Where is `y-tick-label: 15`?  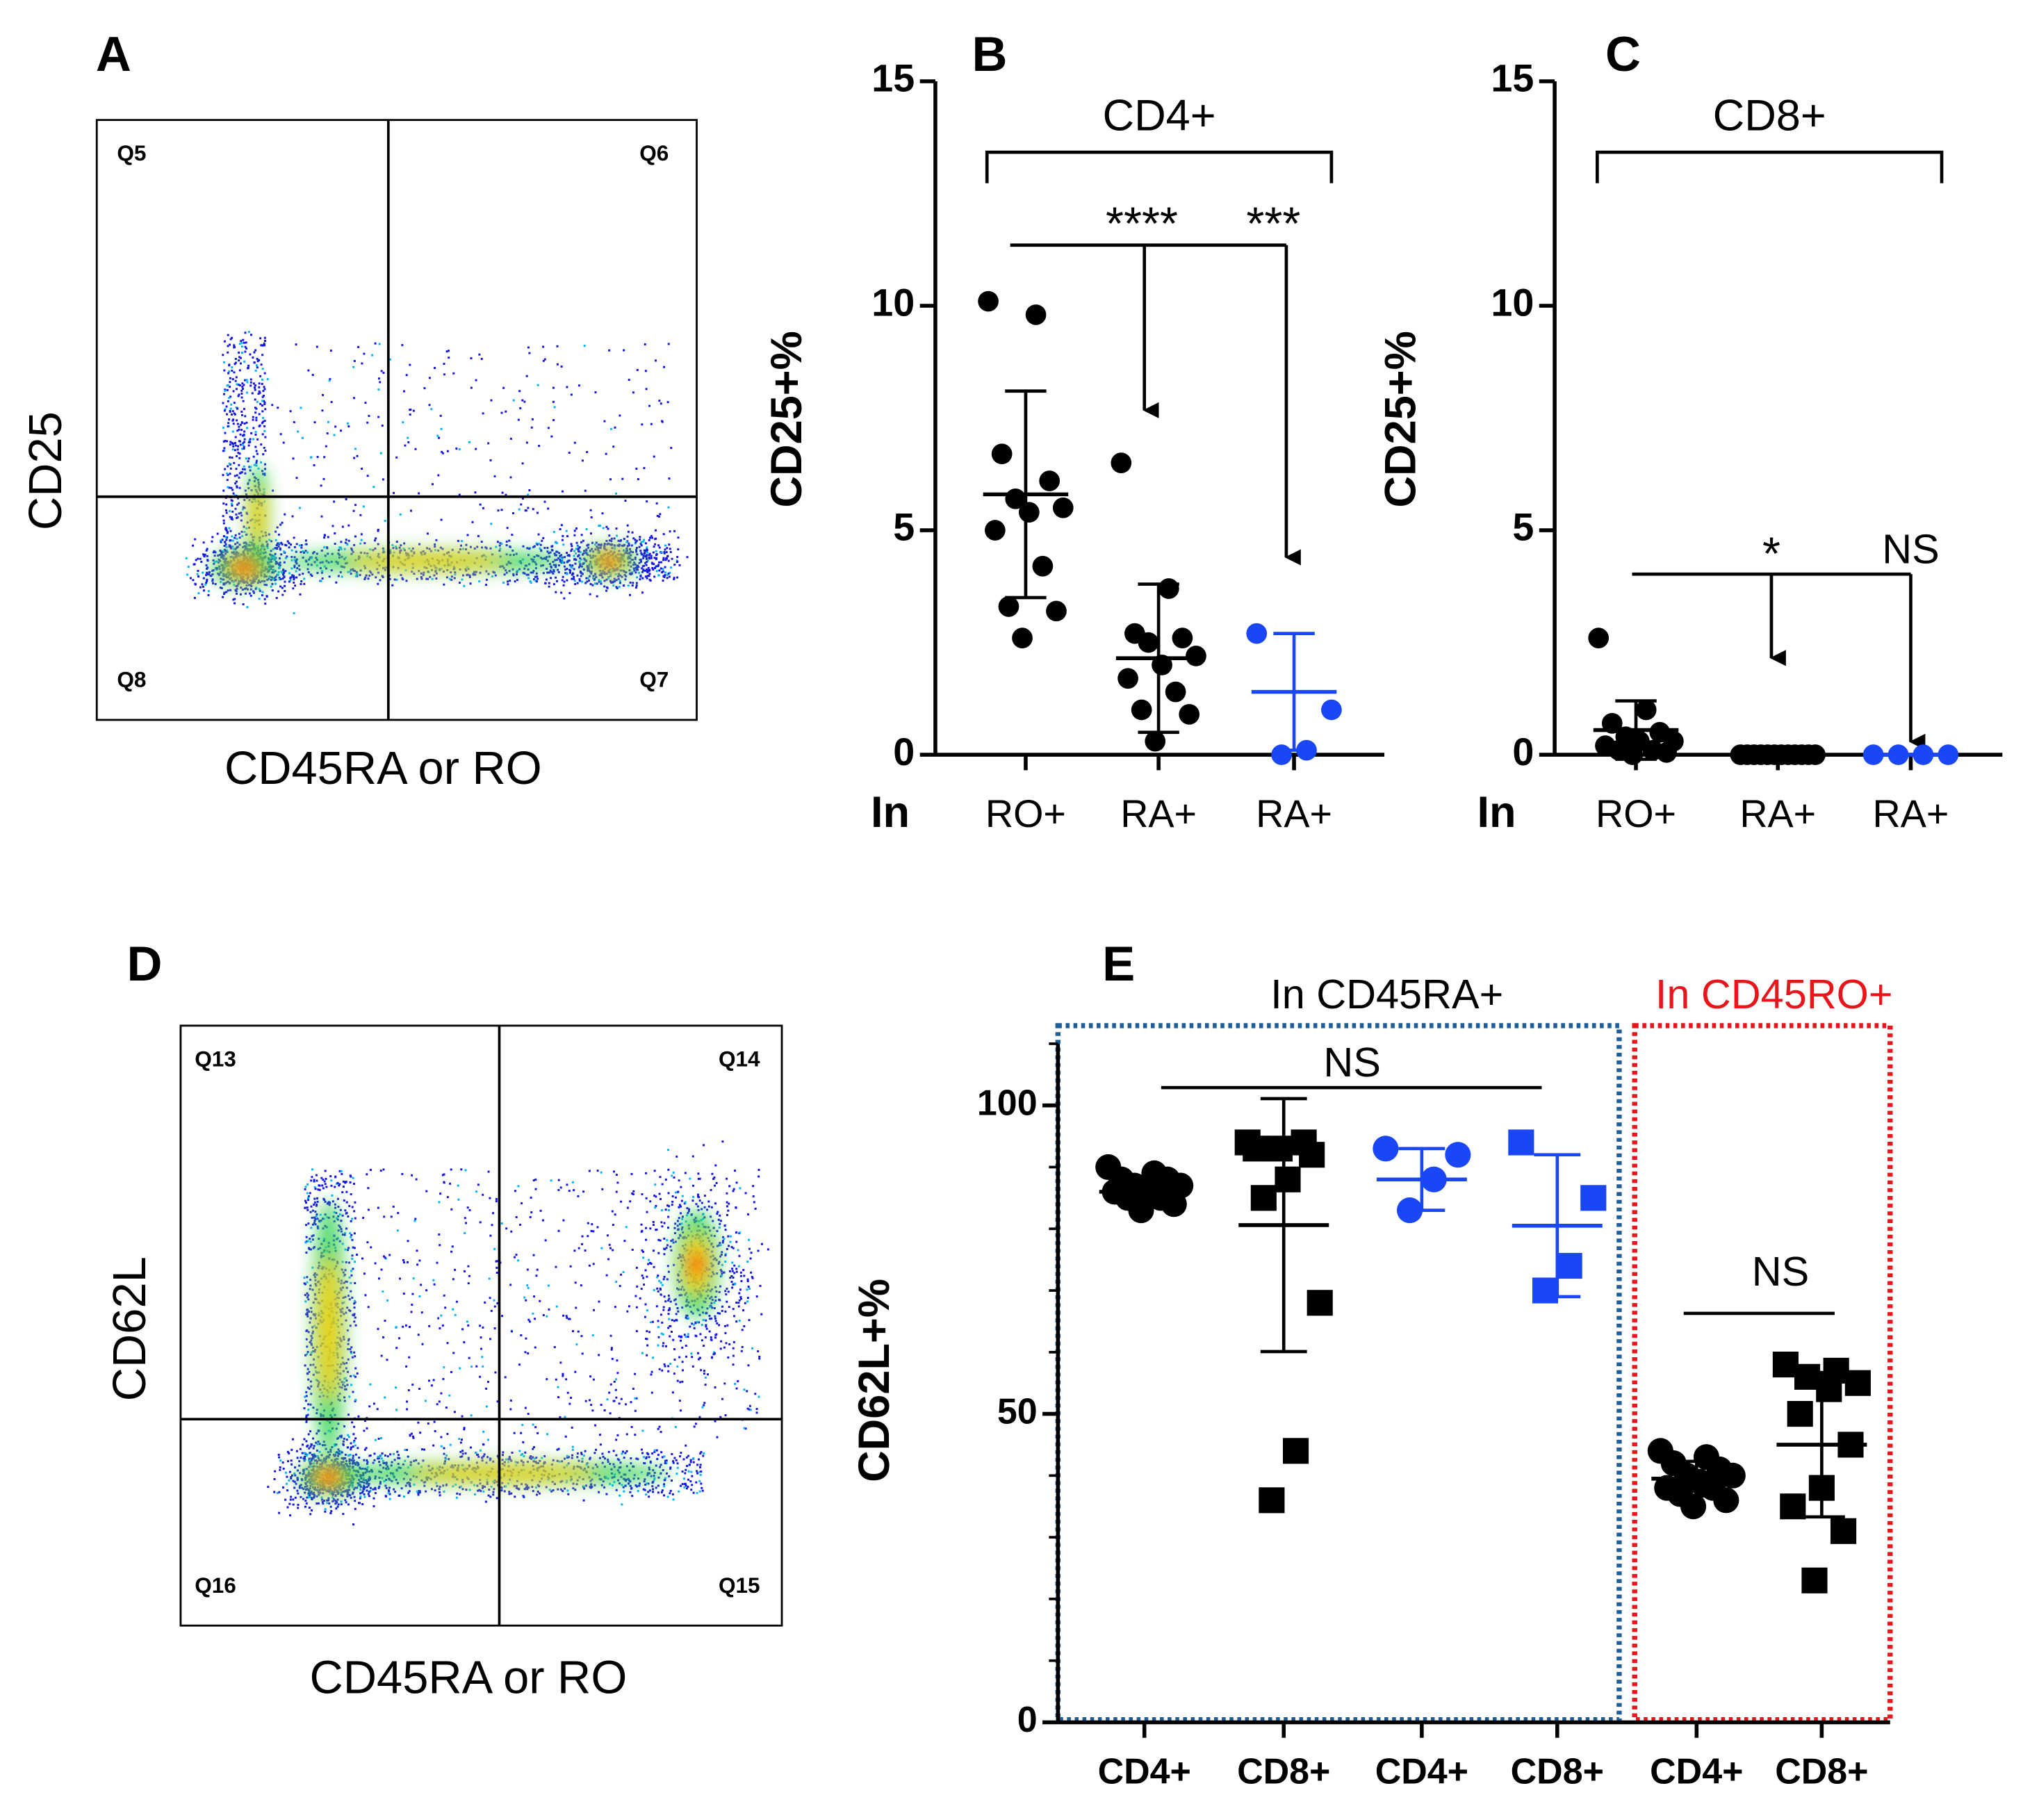 y-tick-label: 15 is located at coordinates (1512, 78).